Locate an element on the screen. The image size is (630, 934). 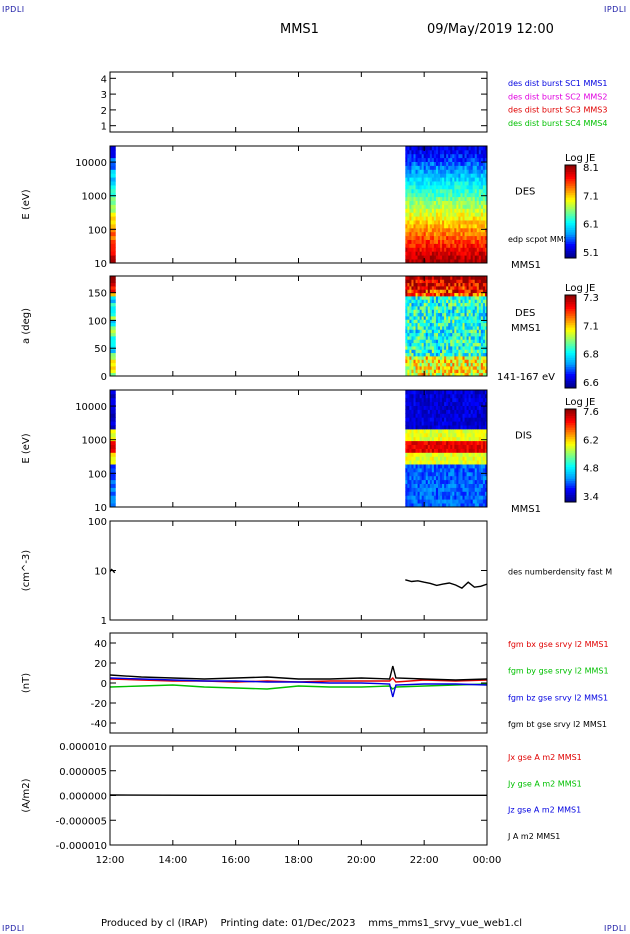
corner-label-top-left: IPDLI is located at coordinates (13, 9).